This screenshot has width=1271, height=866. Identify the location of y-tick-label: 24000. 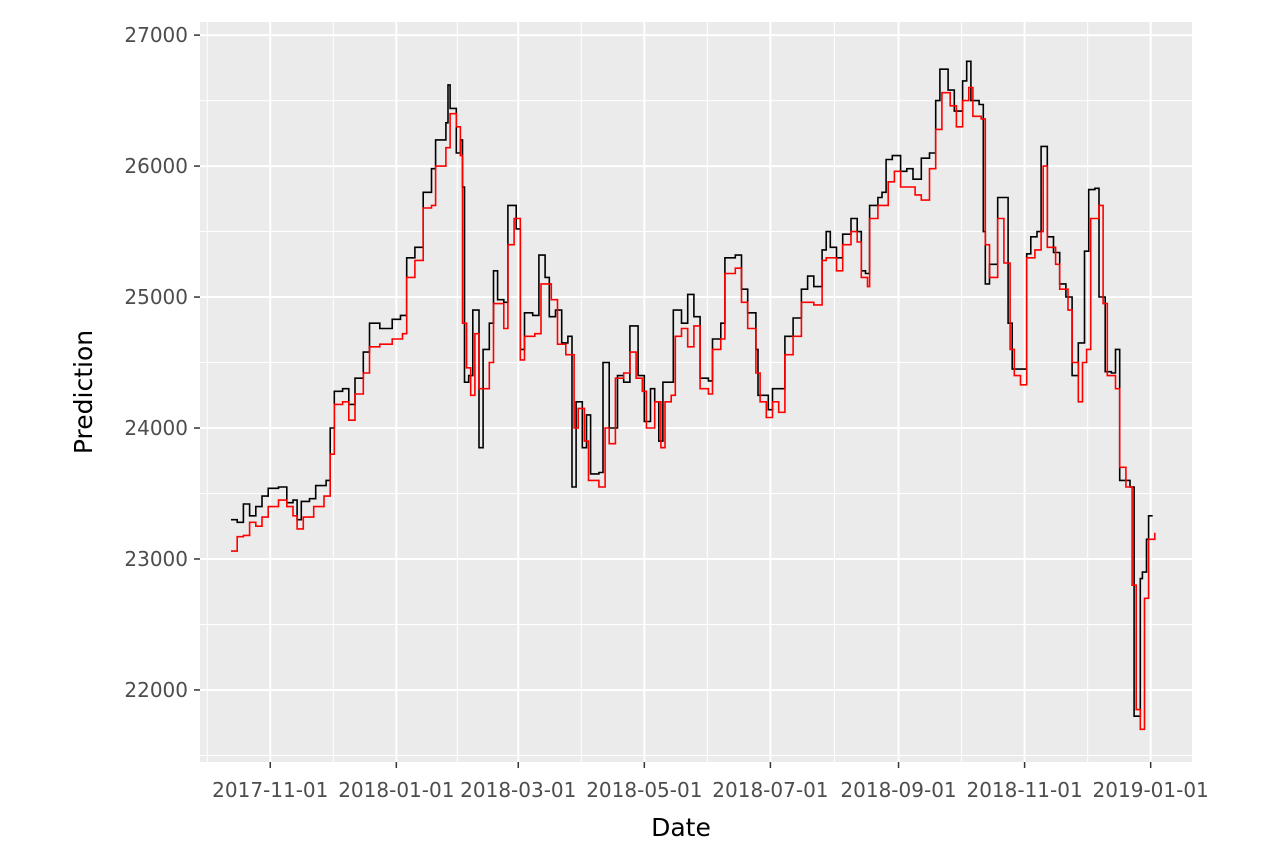
(156, 428).